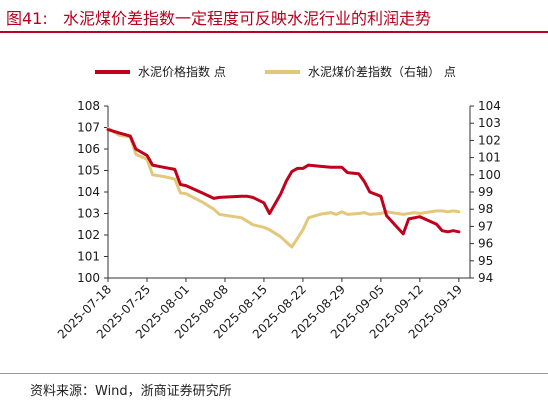  Describe the element at coordinates (88, 278) in the screenshot. I see `y-left-tick-label: 100` at that location.